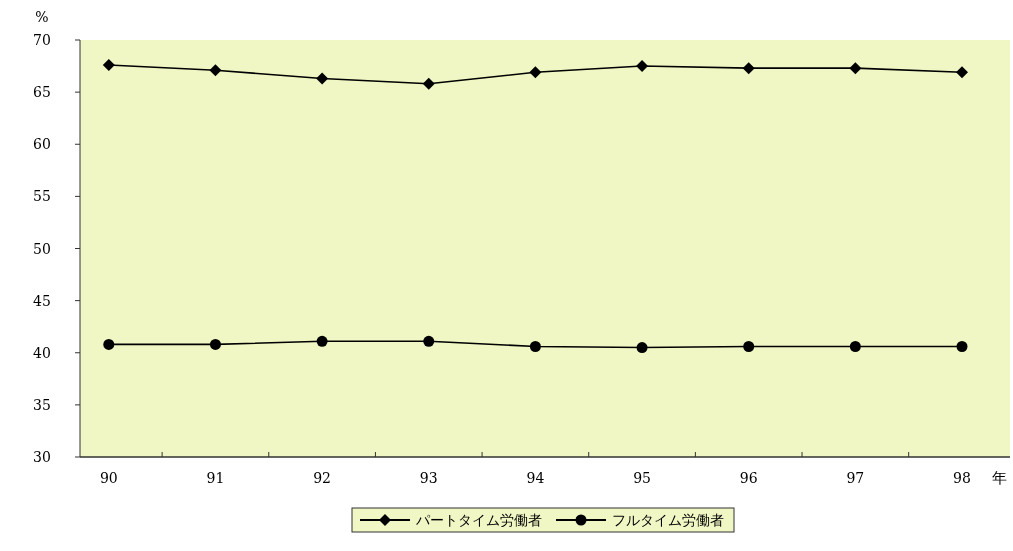  What do you see at coordinates (535, 478) in the screenshot?
I see `x-tick-label: 94` at bounding box center [535, 478].